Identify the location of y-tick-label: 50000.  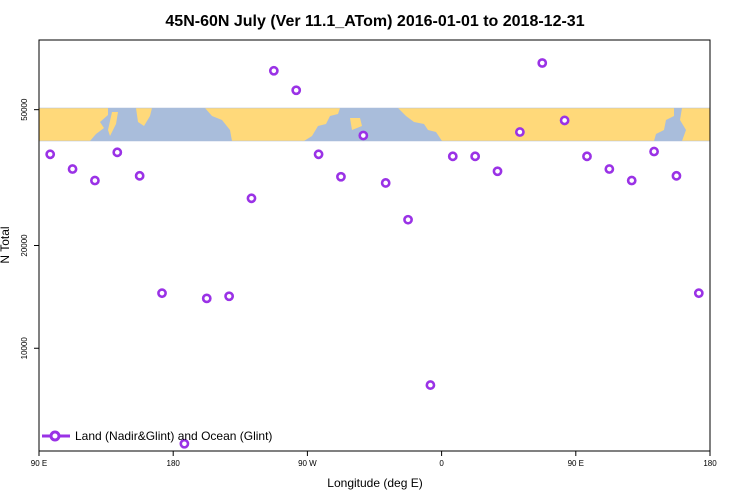
(24, 109).